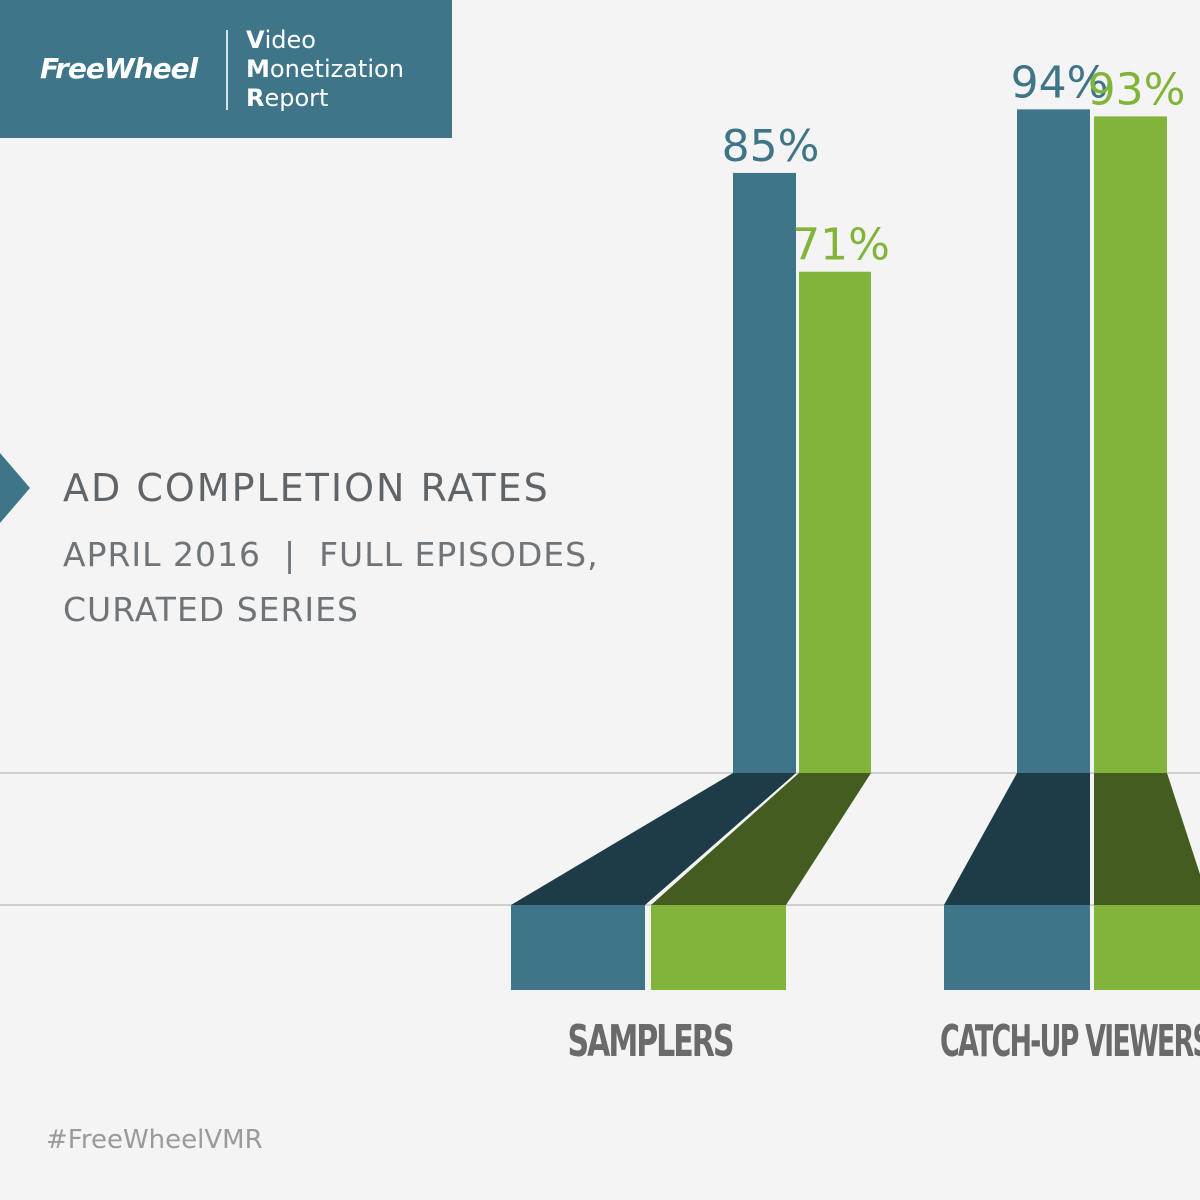  What do you see at coordinates (119, 68) in the screenshot?
I see `freewheel-logo: FreeWheel` at bounding box center [119, 68].